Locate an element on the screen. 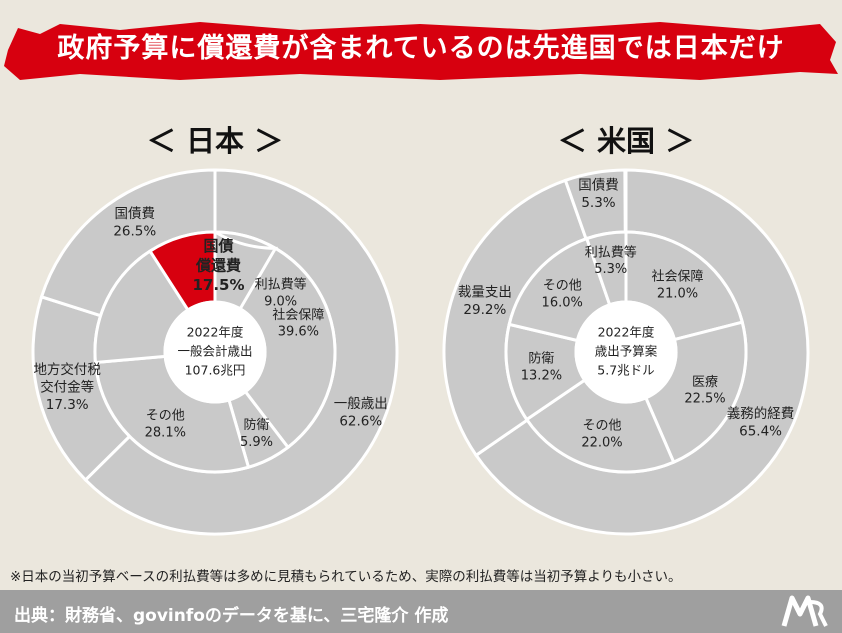  center-total-label: 5.7兆ドル is located at coordinates (625, 370).